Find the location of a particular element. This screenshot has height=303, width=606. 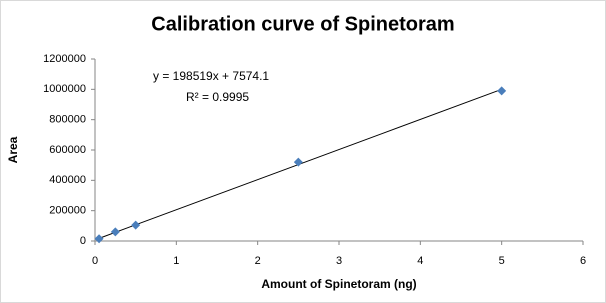

x-tick-label: 6 is located at coordinates (583, 261).